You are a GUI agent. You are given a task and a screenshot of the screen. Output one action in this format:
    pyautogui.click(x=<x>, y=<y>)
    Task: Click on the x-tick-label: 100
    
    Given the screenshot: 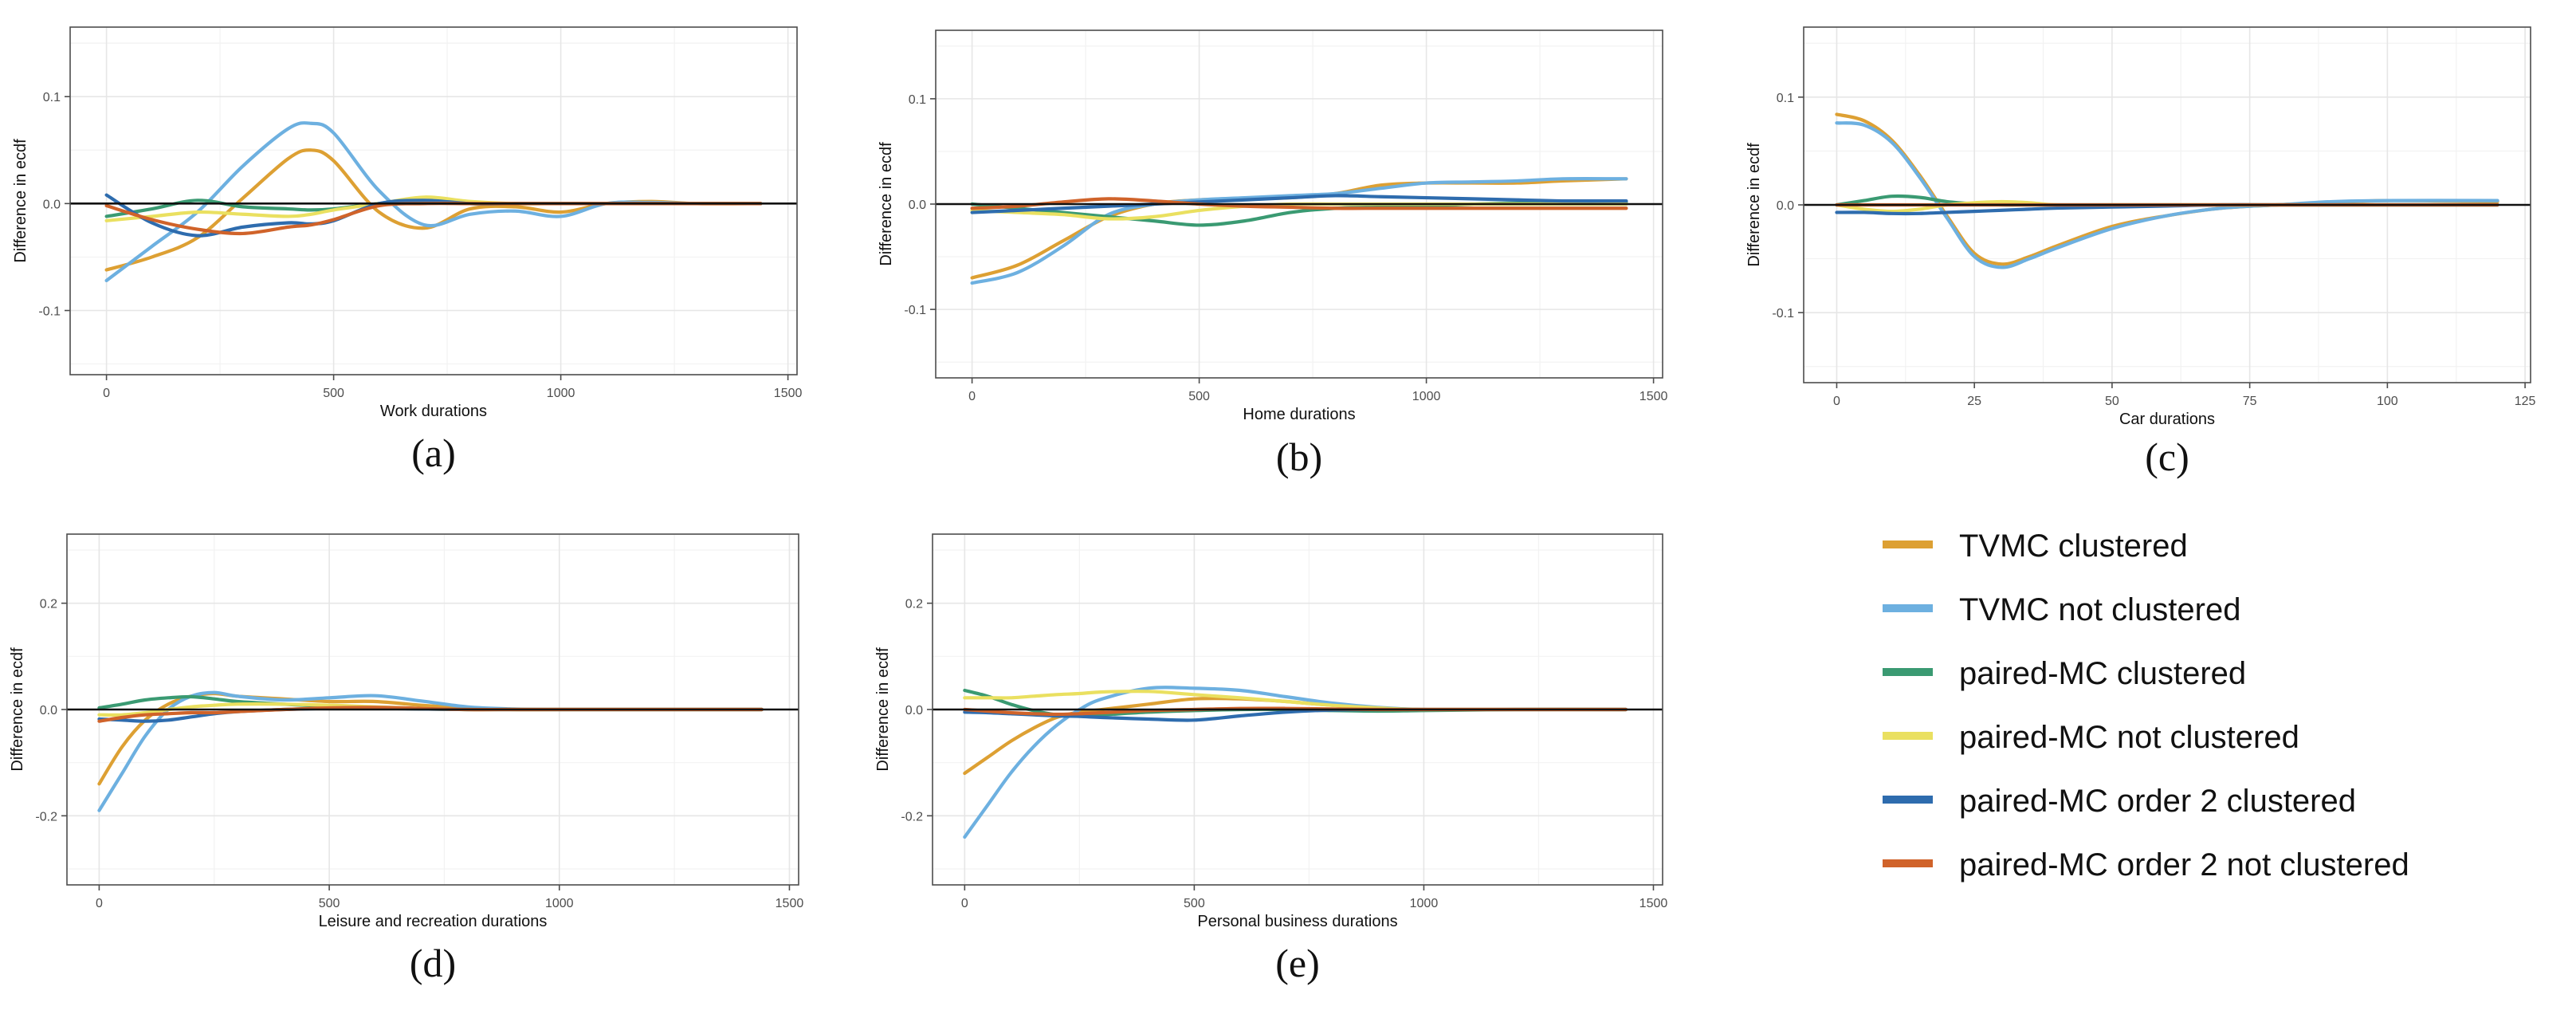 What is the action you would take?
    pyautogui.click(x=2387, y=401)
    